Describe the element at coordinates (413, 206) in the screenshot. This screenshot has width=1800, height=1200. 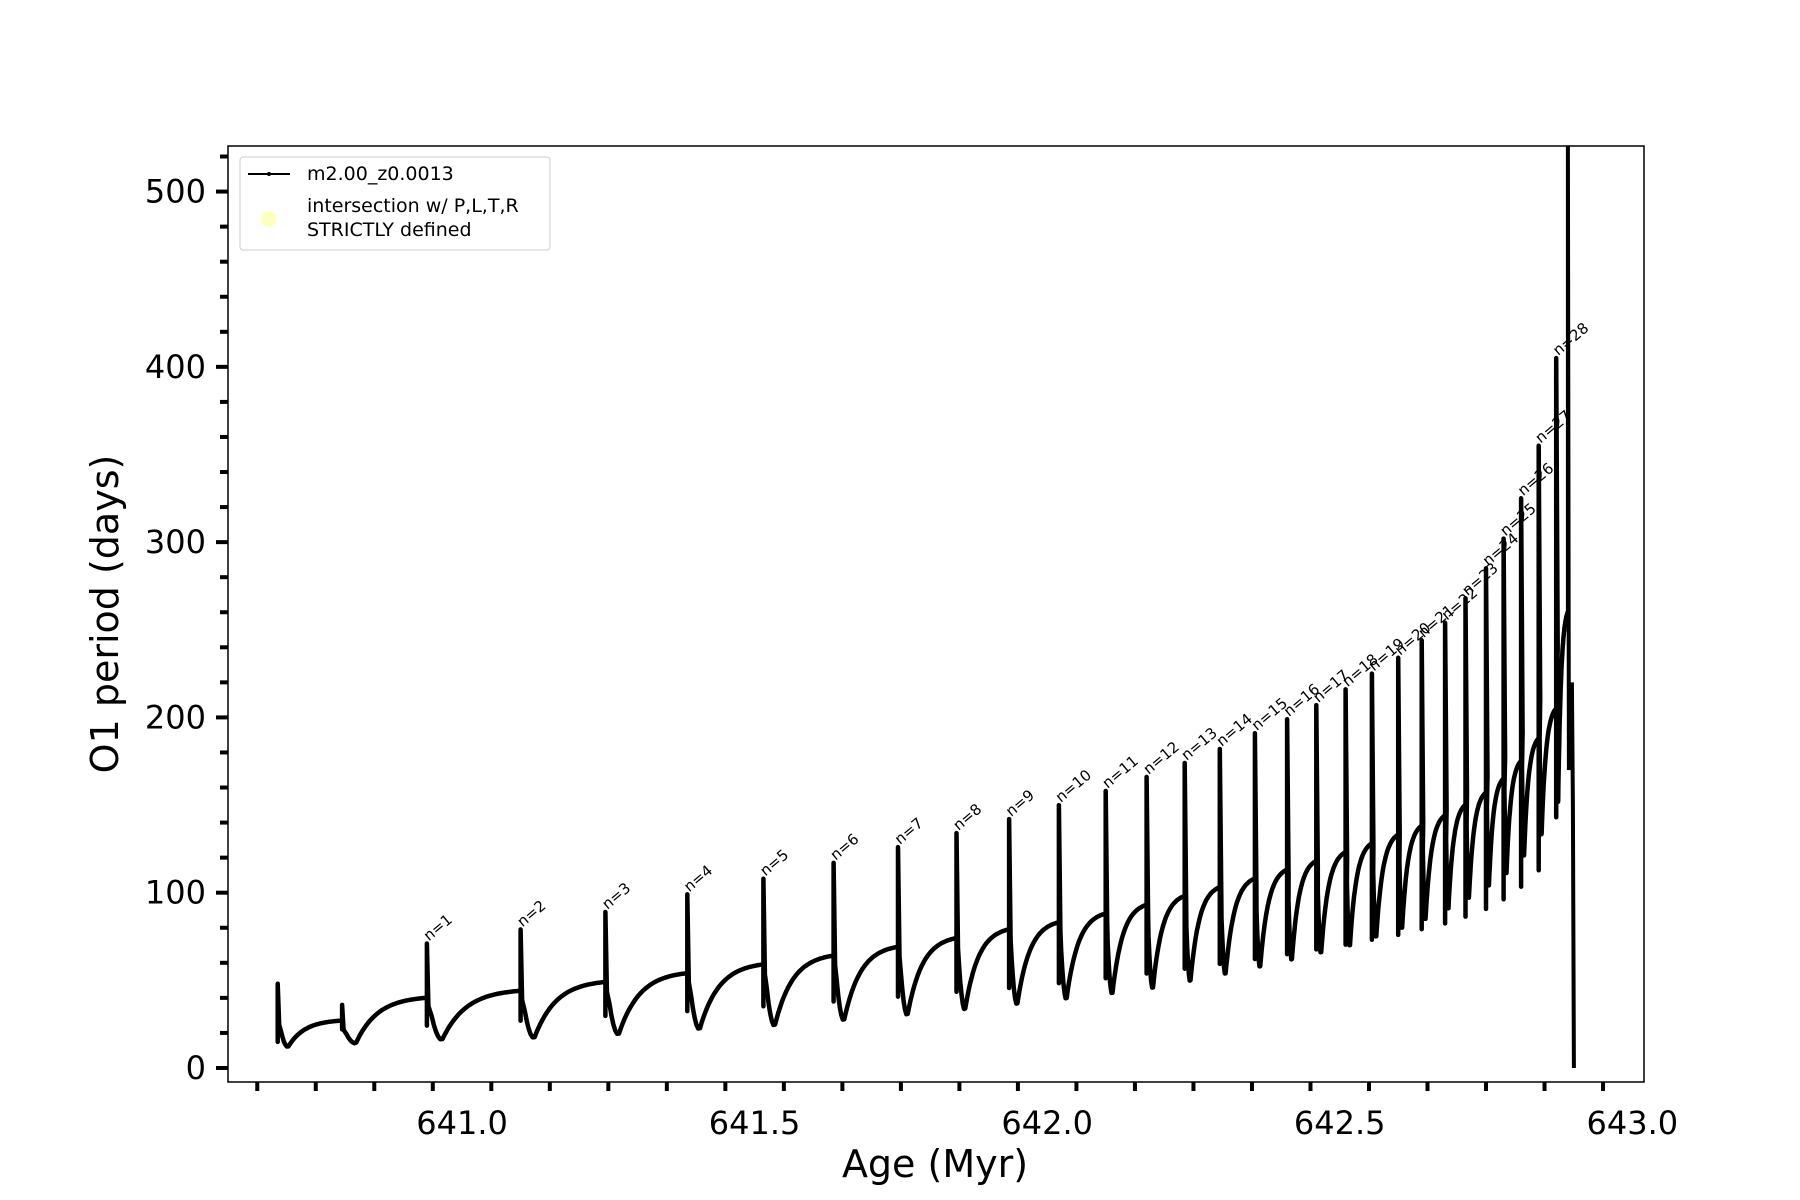
I see `legend-entry-intersection-line1: intersection w/ P,L,T,R` at that location.